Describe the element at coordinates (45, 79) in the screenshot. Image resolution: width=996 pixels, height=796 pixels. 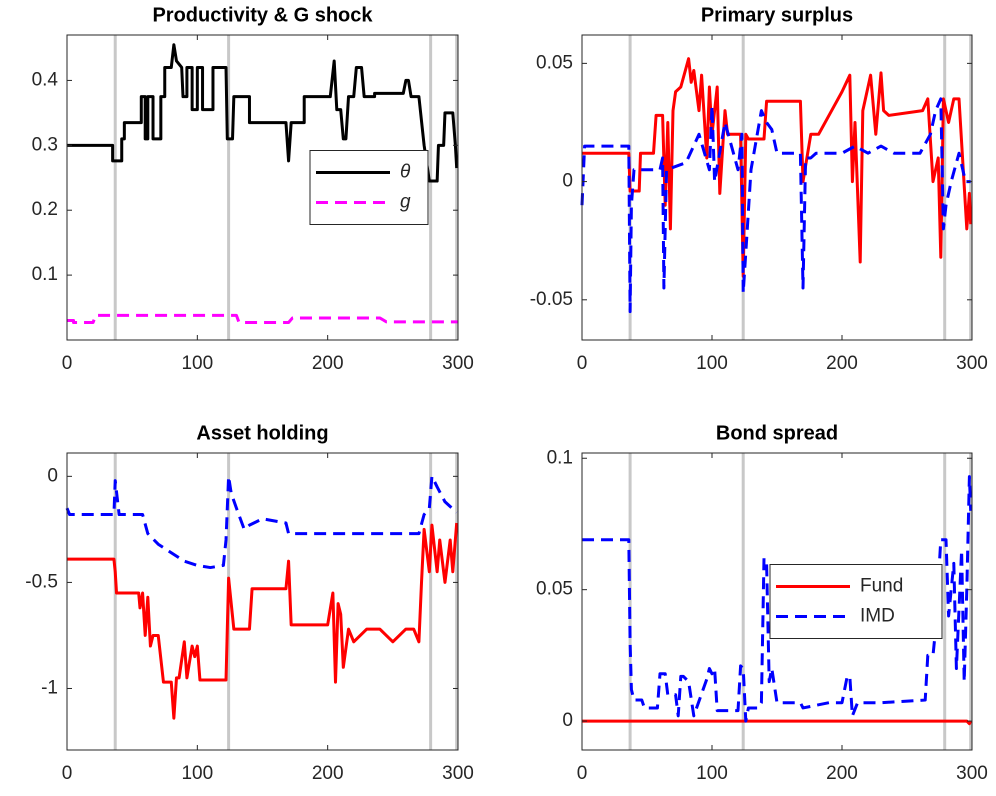
I see `y-tick-label: 0.4` at that location.